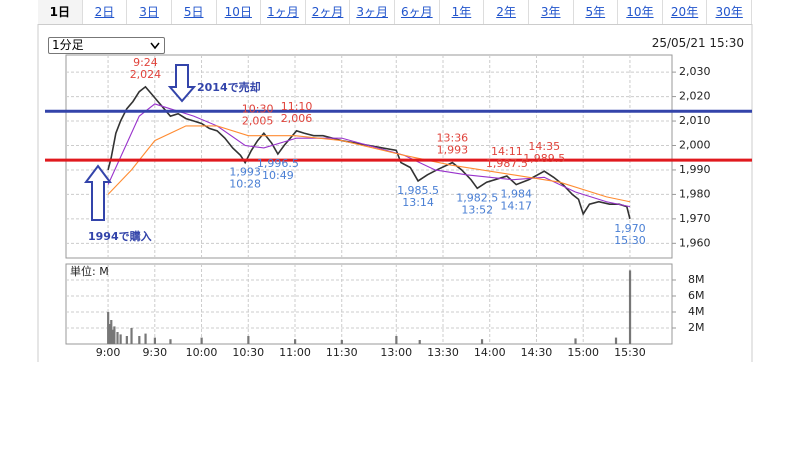 The image size is (800, 450). I want to click on x-tick-label: 10:00, so click(202, 352).